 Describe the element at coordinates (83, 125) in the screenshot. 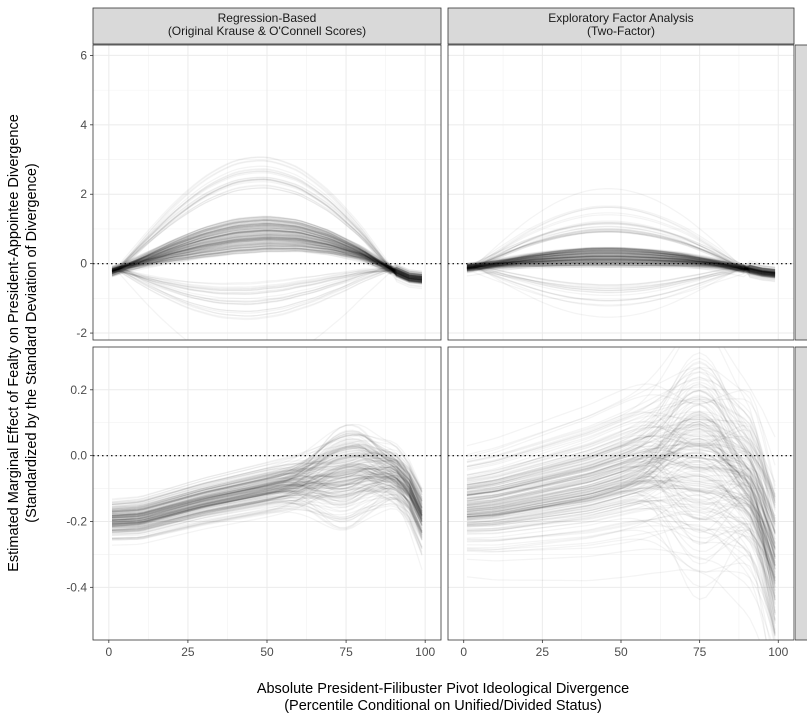

I see `y-tick-label: 4` at that location.